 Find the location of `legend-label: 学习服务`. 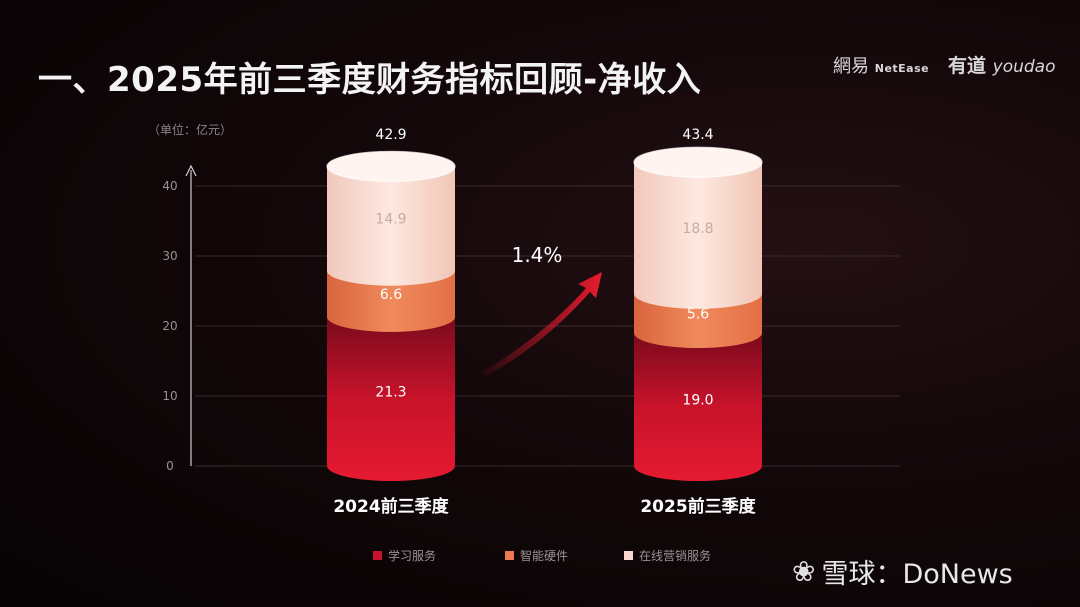

legend-label: 学习服务 is located at coordinates (412, 555).